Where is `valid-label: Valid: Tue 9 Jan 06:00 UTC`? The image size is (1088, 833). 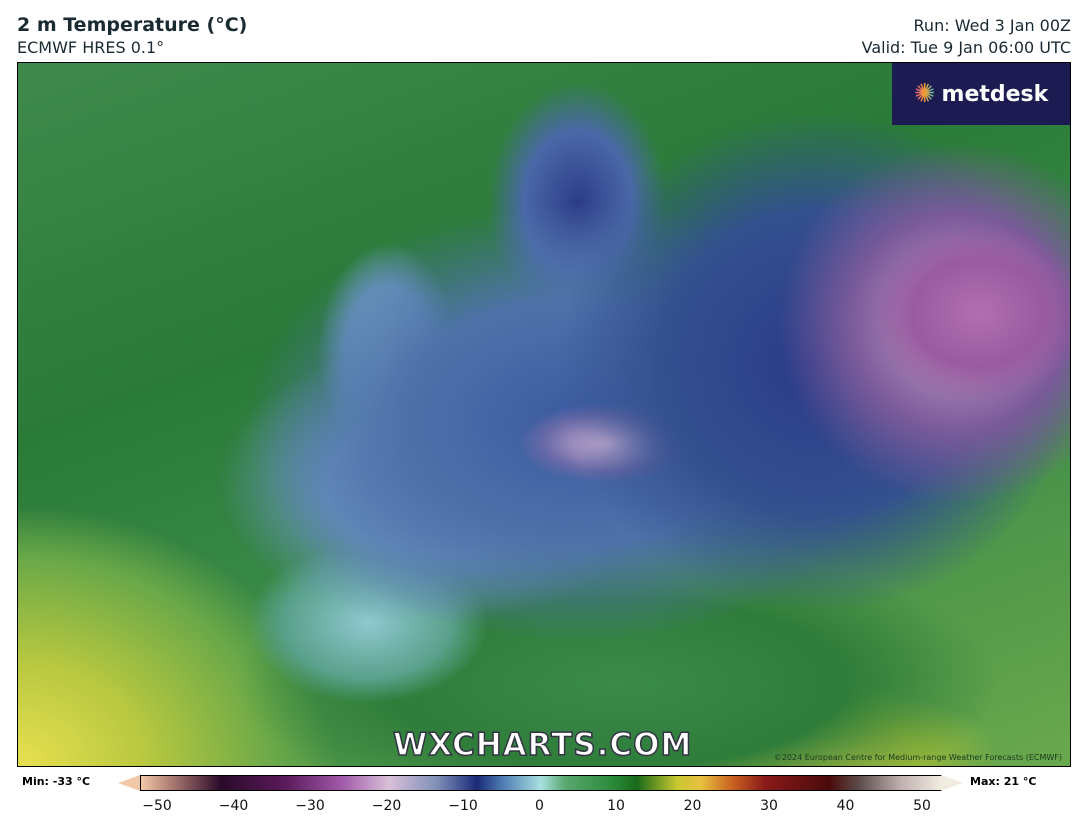
valid-label: Valid: Tue 9 Jan 06:00 UTC is located at coordinates (966, 47).